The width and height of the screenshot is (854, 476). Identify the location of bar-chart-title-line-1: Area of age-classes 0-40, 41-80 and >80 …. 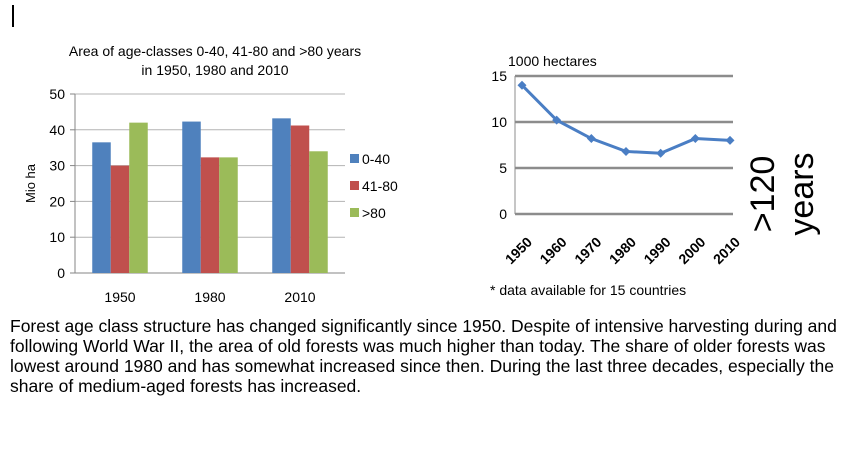
(215, 51).